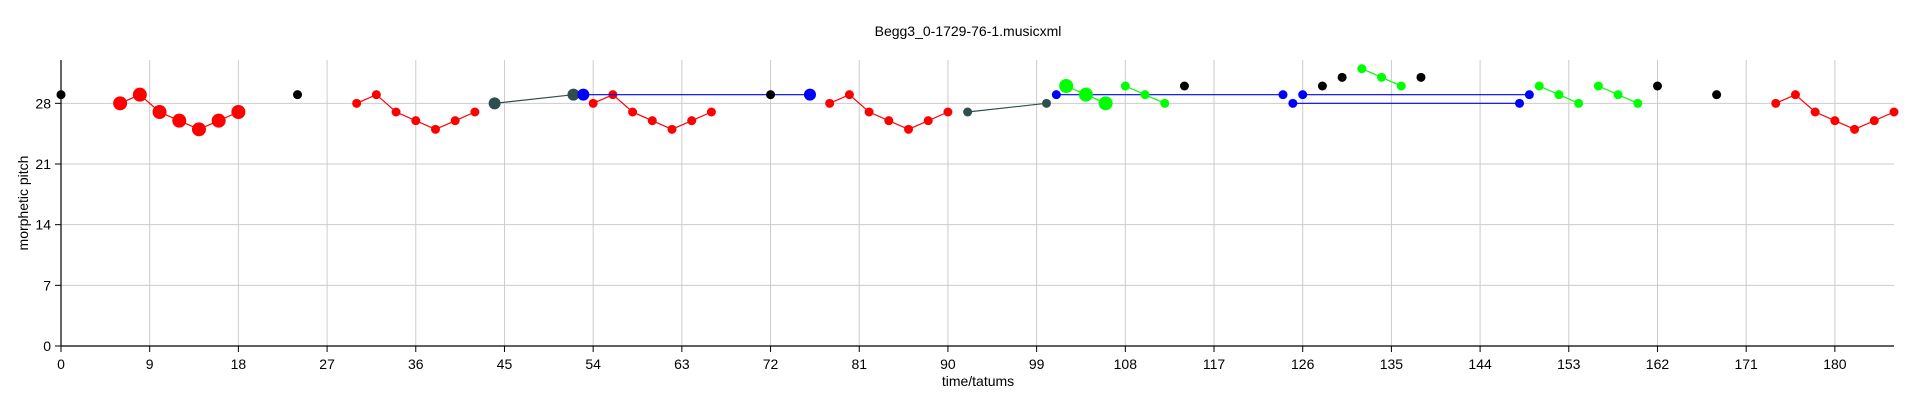 The width and height of the screenshot is (1920, 401). What do you see at coordinates (43, 103) in the screenshot?
I see `y-tick-label: 28` at bounding box center [43, 103].